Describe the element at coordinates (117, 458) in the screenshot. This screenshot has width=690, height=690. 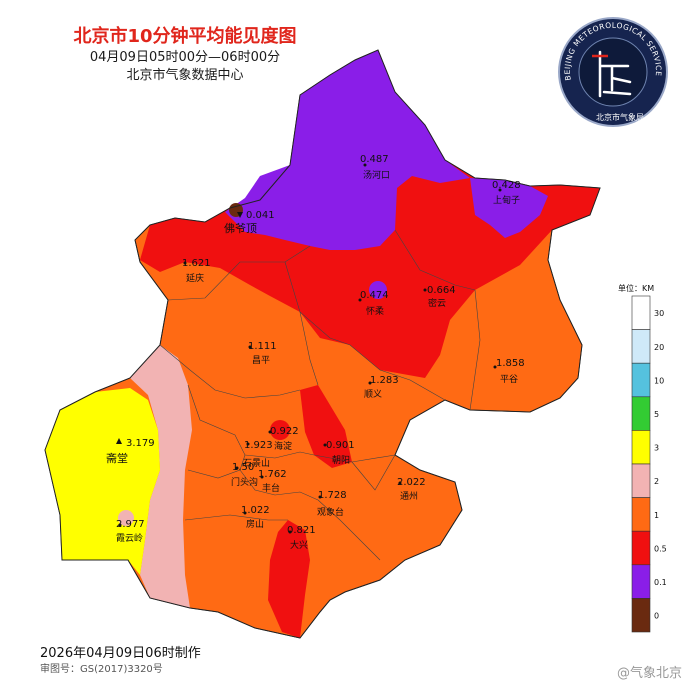
I see `station-name-zhaitang: 斋堂` at that location.